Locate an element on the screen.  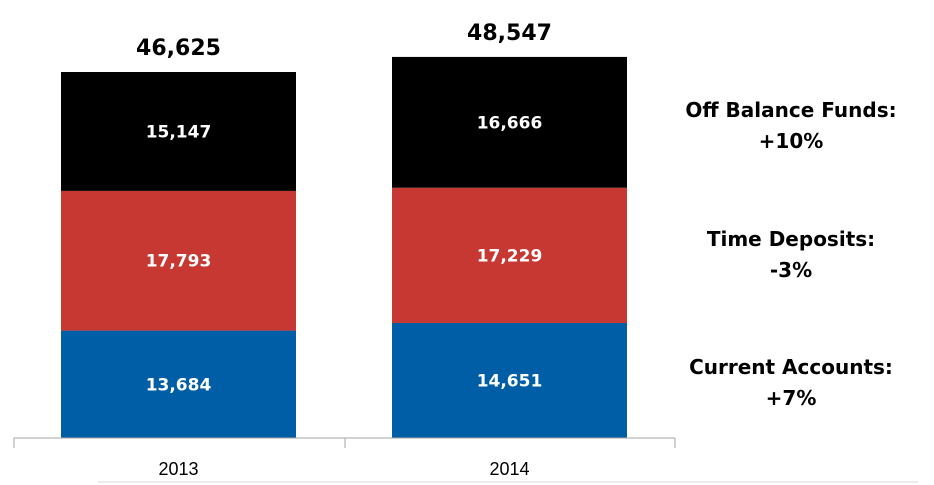
annotation-off-balance-funds-line-2: +10% is located at coordinates (791, 141).